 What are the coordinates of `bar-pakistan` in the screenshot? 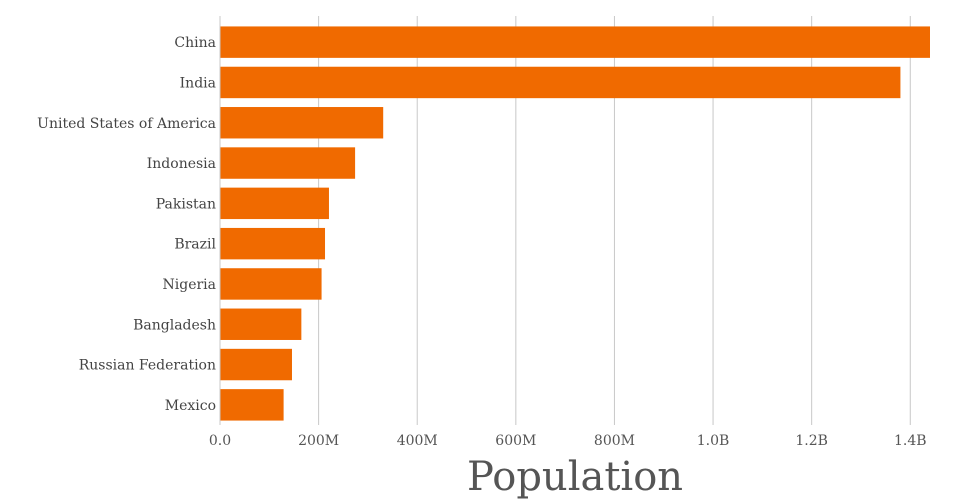 It's located at (274, 203).